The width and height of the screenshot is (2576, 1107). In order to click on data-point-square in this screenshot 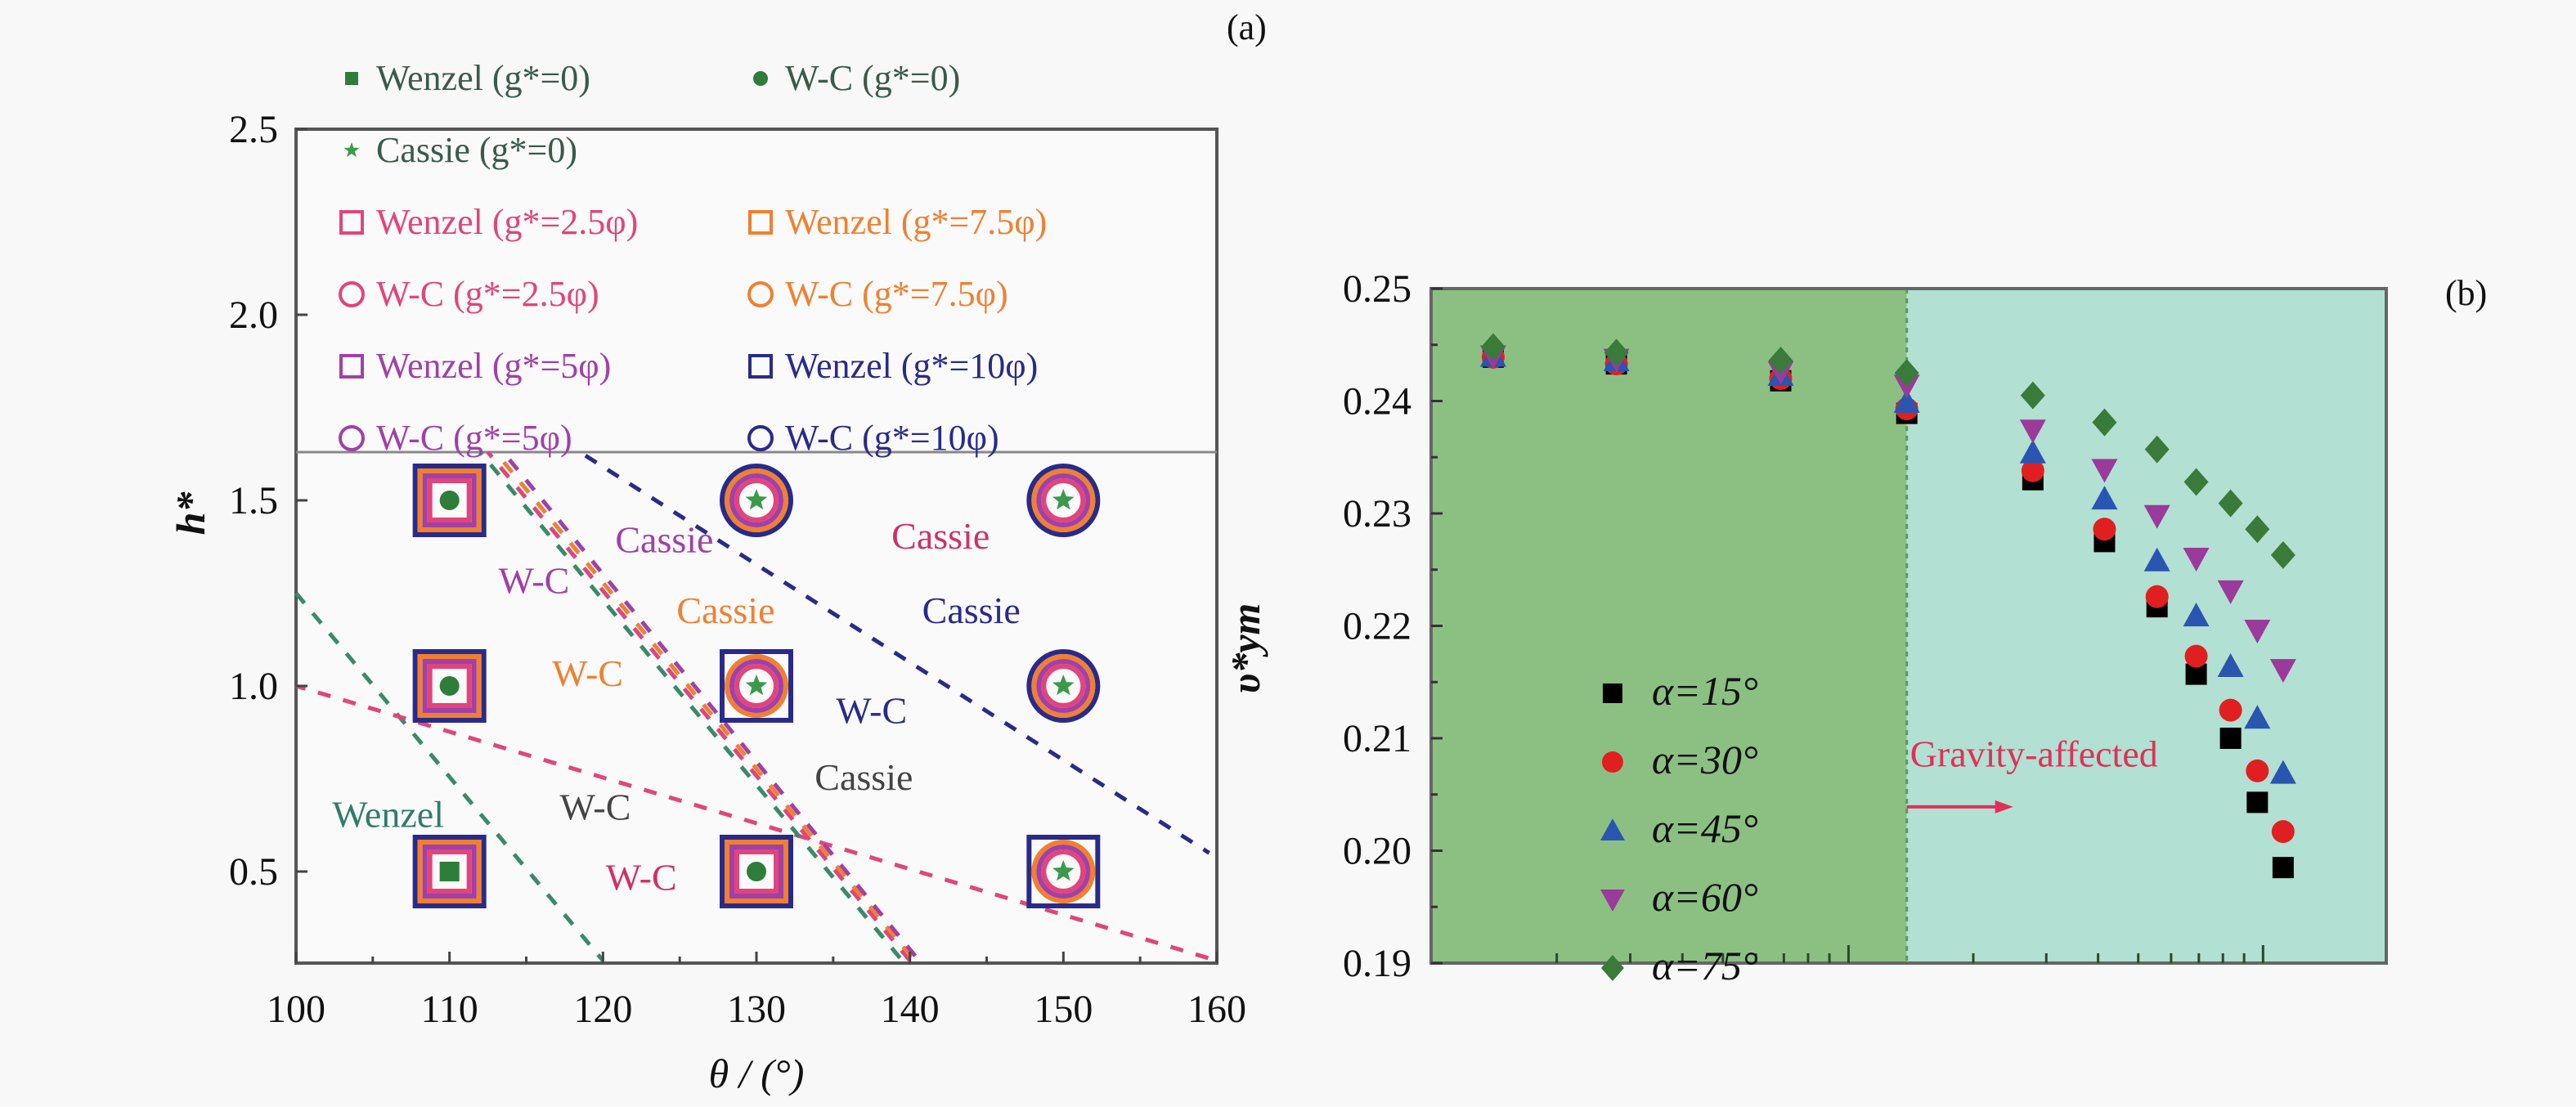, I will do `click(2230, 738)`.